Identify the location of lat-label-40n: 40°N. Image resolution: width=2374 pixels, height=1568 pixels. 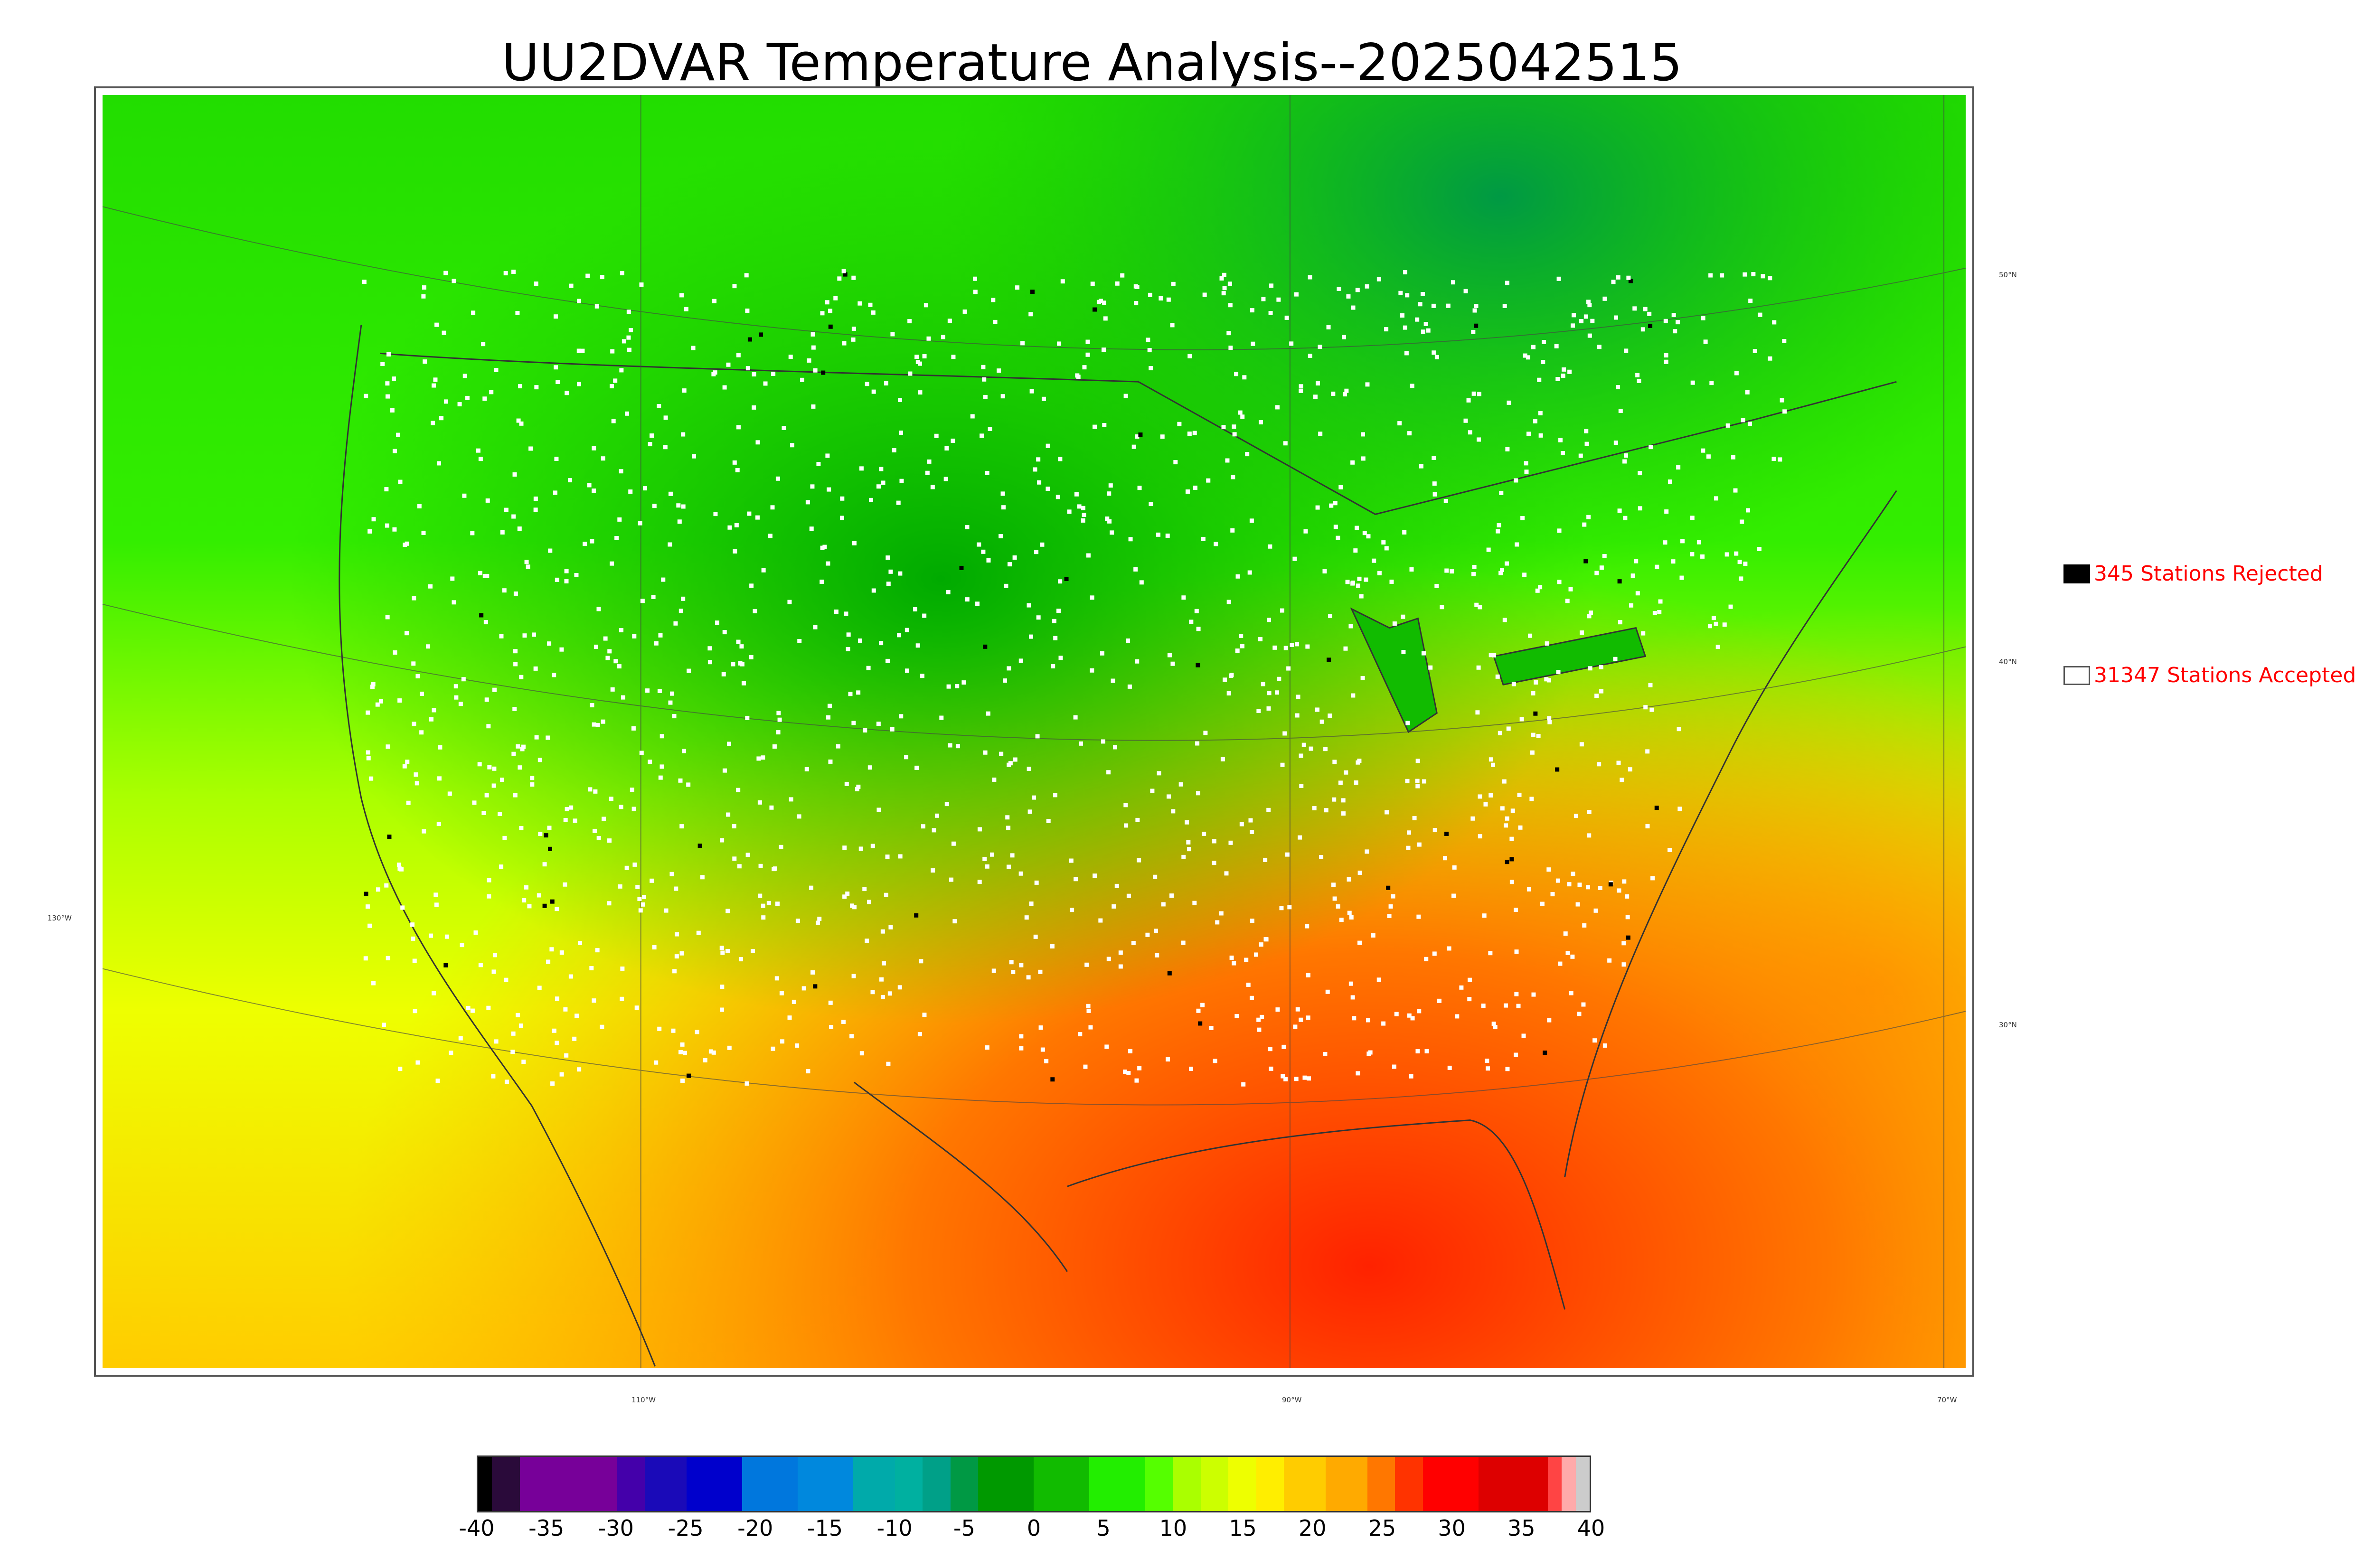
(2008, 662).